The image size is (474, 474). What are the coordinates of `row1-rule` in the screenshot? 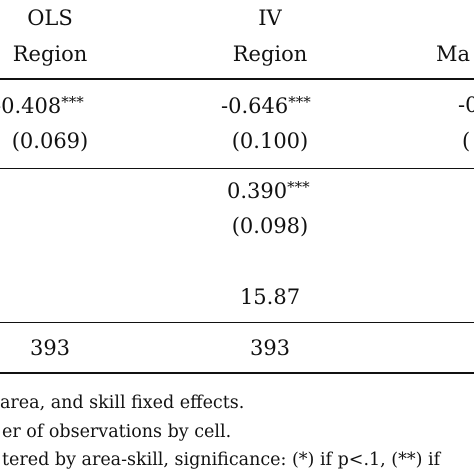 It's located at (237, 168).